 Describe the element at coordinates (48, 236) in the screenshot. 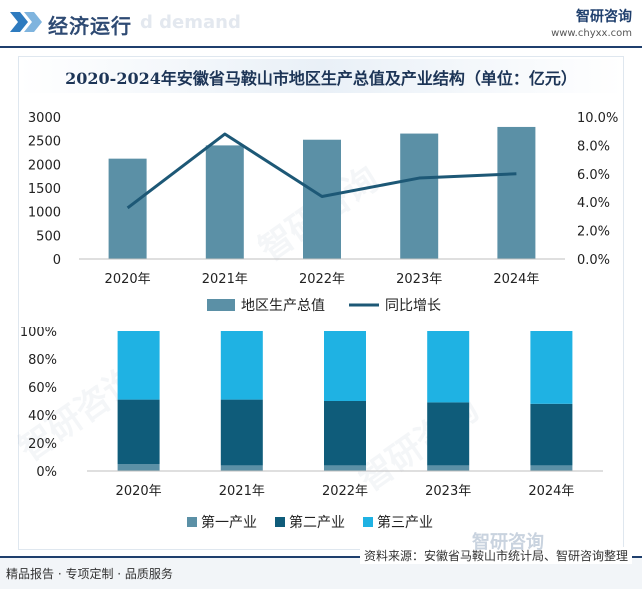

I see `y-left-tick-label: 500` at that location.